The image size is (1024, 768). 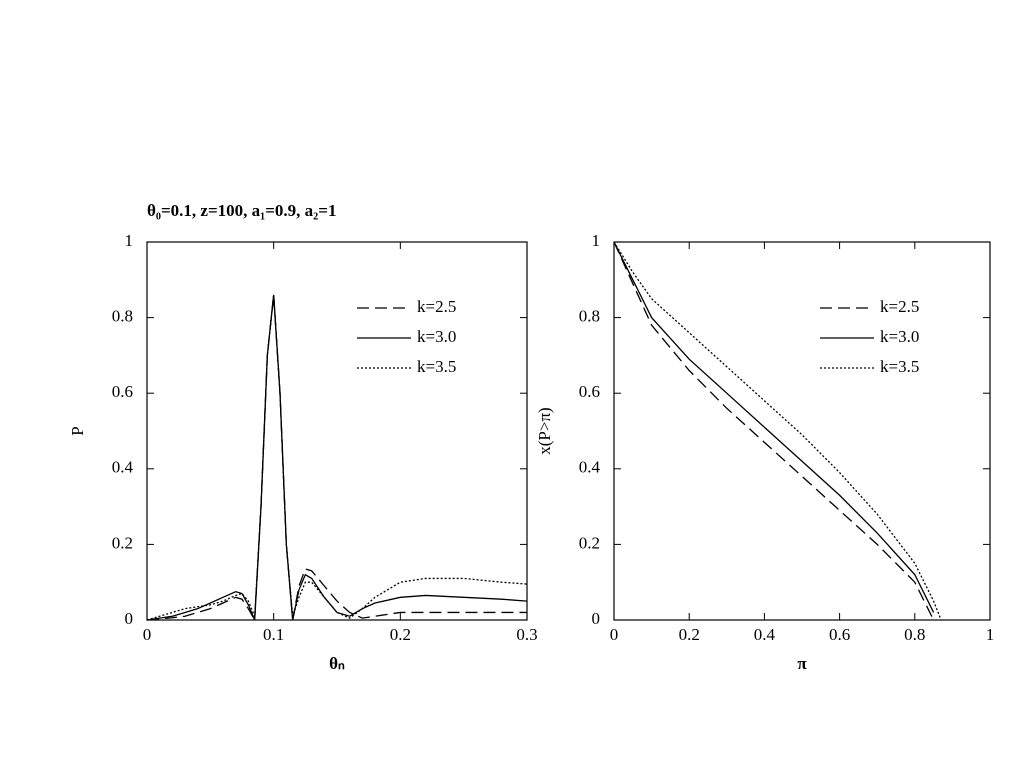 I want to click on x-tick-label: 0.3, so click(x=526, y=634).